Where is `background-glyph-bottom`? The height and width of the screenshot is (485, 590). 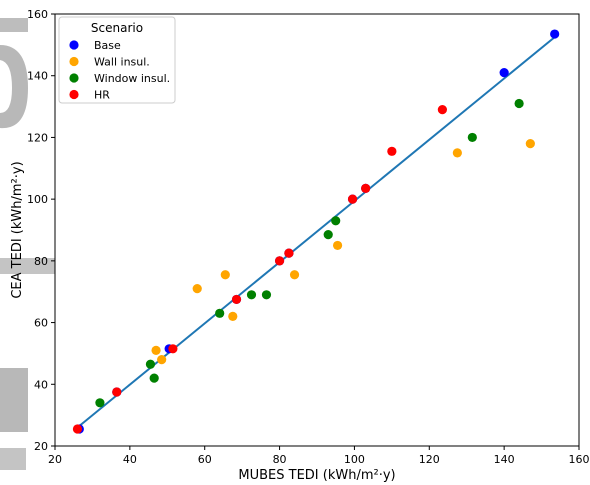 background-glyph-bottom is located at coordinates (13, 459).